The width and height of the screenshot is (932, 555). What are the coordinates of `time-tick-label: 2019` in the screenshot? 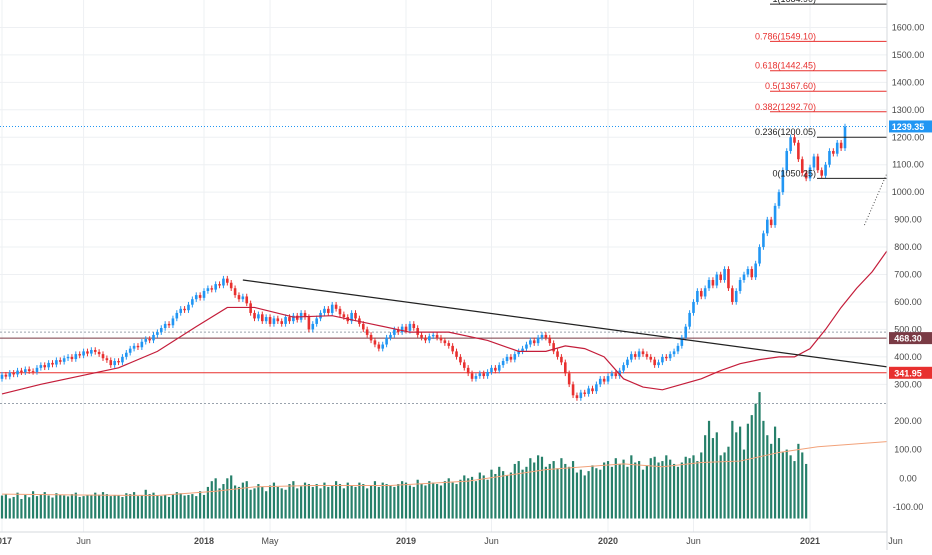 It's located at (406, 541).